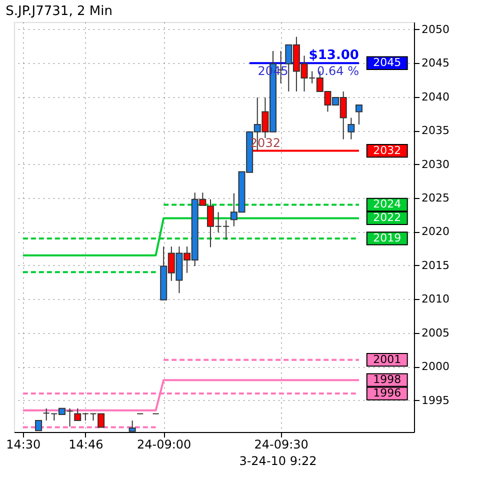  Describe the element at coordinates (436, 400) in the screenshot. I see `y-tick-label: 1995` at that location.